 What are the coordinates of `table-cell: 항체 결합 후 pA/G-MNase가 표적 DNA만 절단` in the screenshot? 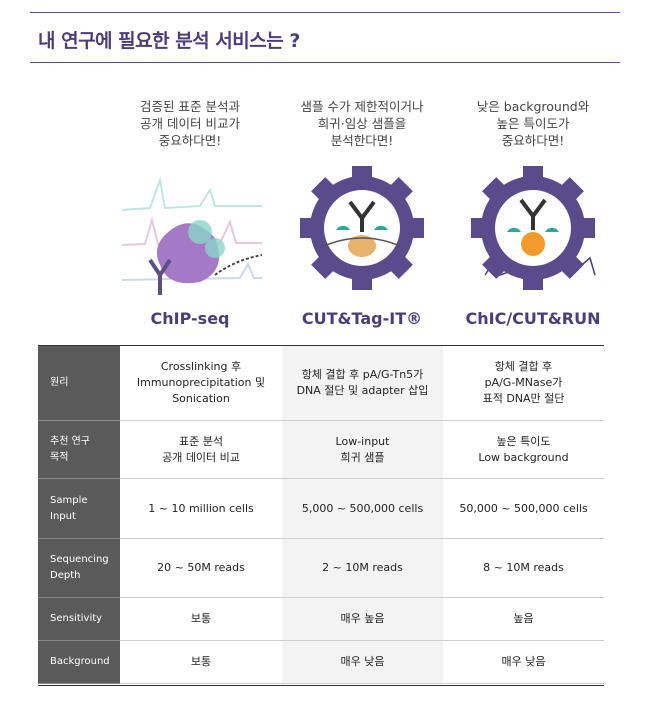 It's located at (523, 383).